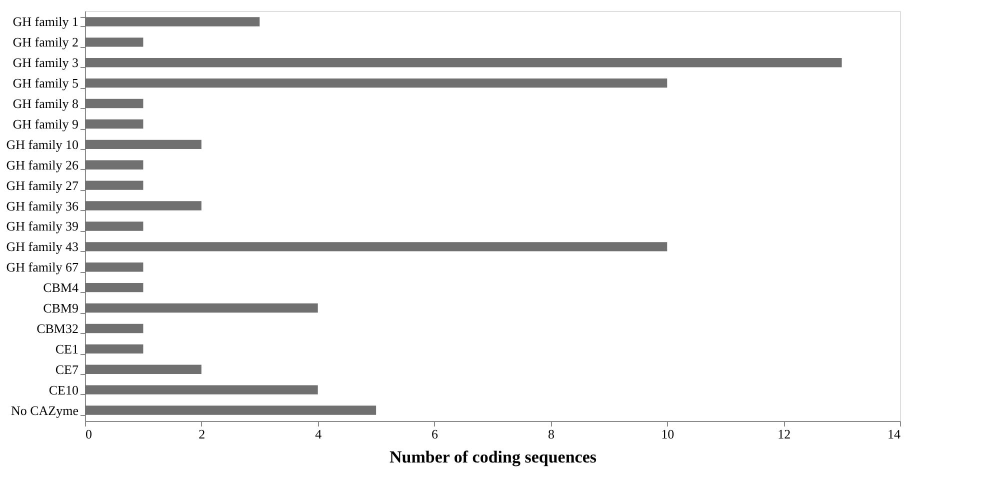  Describe the element at coordinates (45, 124) in the screenshot. I see `y-tick-label: GH family 9` at that location.